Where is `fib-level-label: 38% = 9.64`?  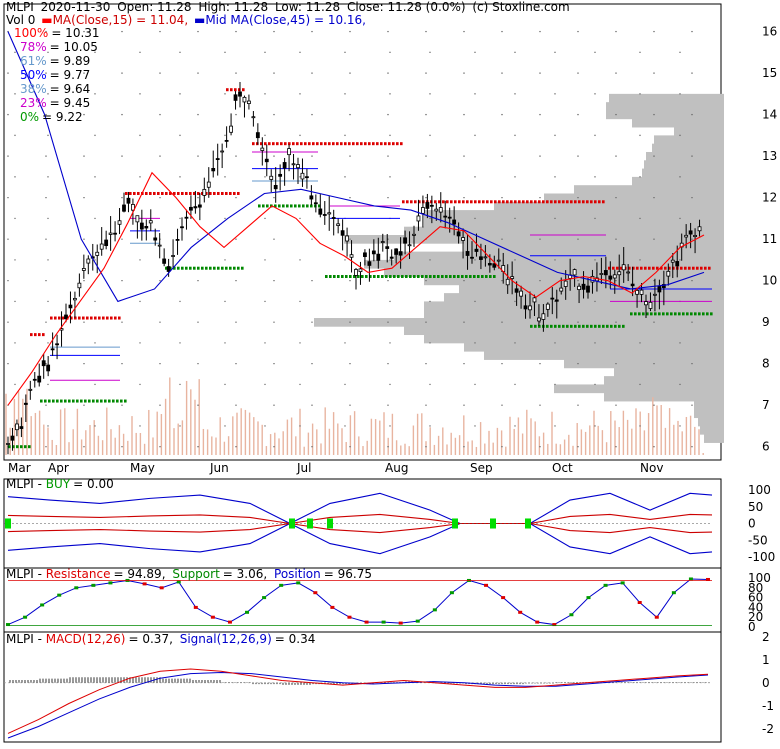
fib-level-label: 38% = 9.64 is located at coordinates (55, 89).